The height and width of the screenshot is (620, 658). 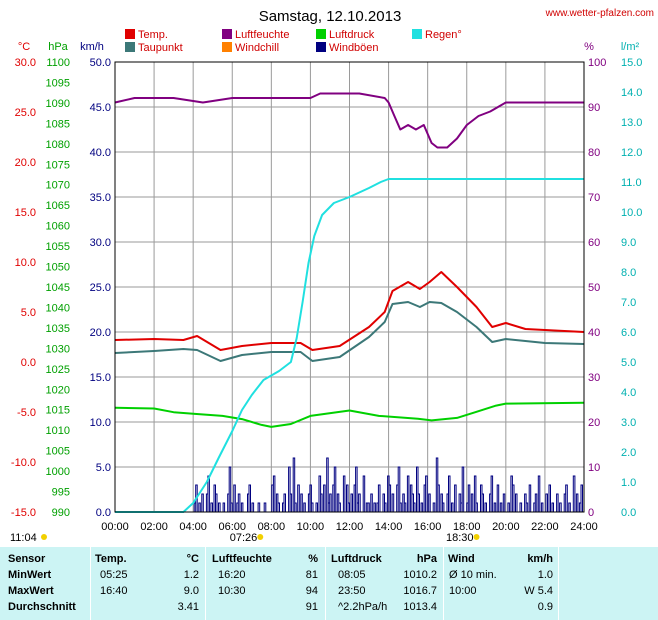 What do you see at coordinates (232, 591) in the screenshot?
I see `humidity-time: 10:30` at bounding box center [232, 591].